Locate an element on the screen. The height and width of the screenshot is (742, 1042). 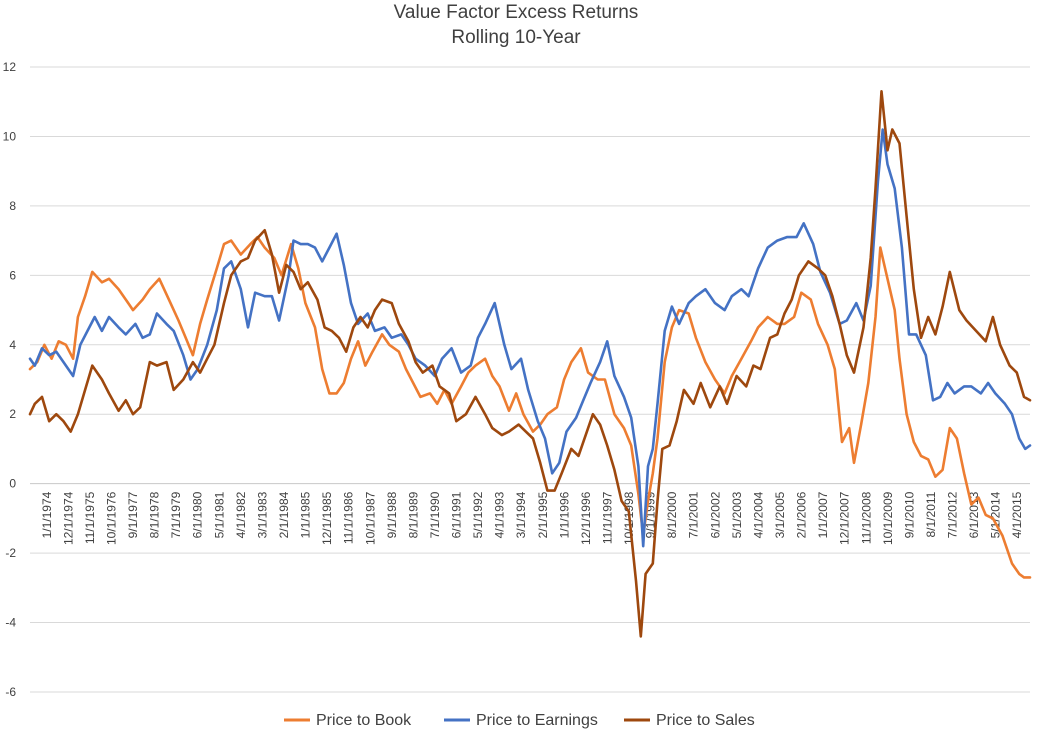
x-tick-label: 9/1/1977 is located at coordinates (133, 514).